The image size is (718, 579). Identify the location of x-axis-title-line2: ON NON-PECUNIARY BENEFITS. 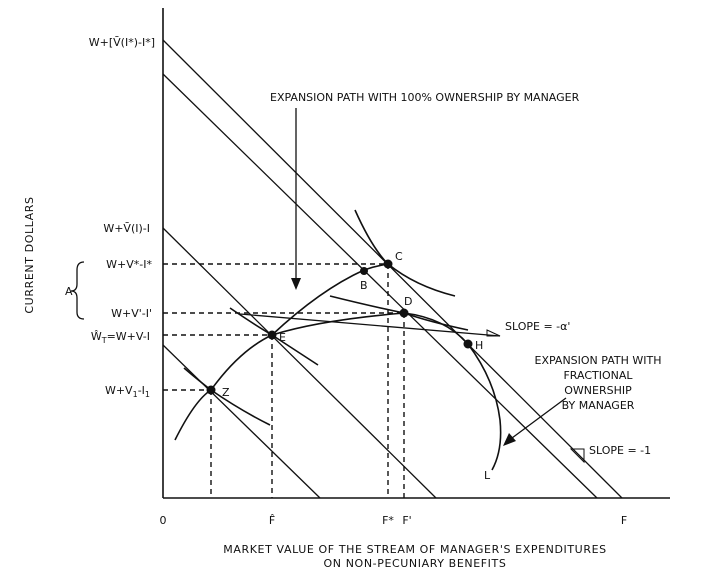
(415, 563).